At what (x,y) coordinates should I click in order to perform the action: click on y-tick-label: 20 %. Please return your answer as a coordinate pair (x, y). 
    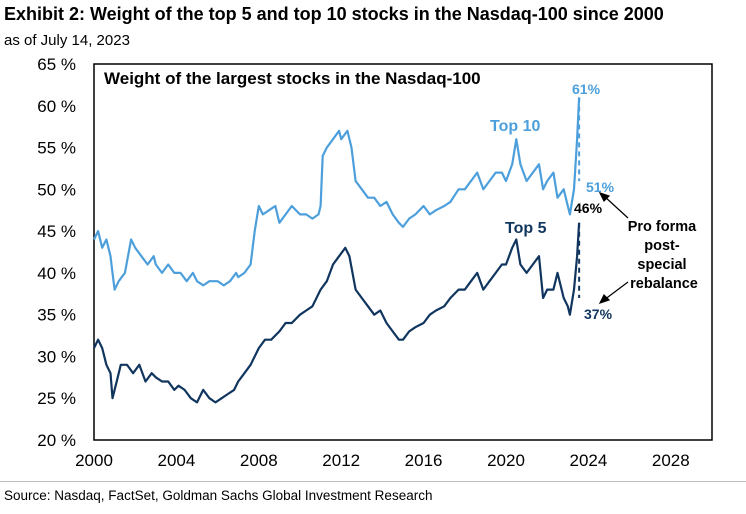
    Looking at the image, I should click on (56, 440).